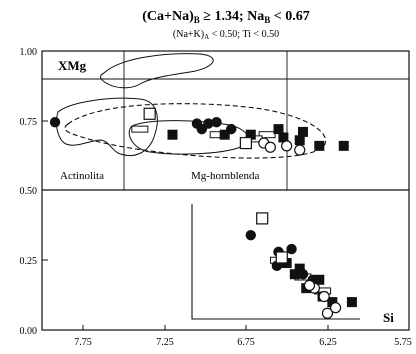 This screenshot has height=354, width=416. I want to click on x-axis: 7.75 7.25 6.75 6.25 5.75, so click(243, 336).